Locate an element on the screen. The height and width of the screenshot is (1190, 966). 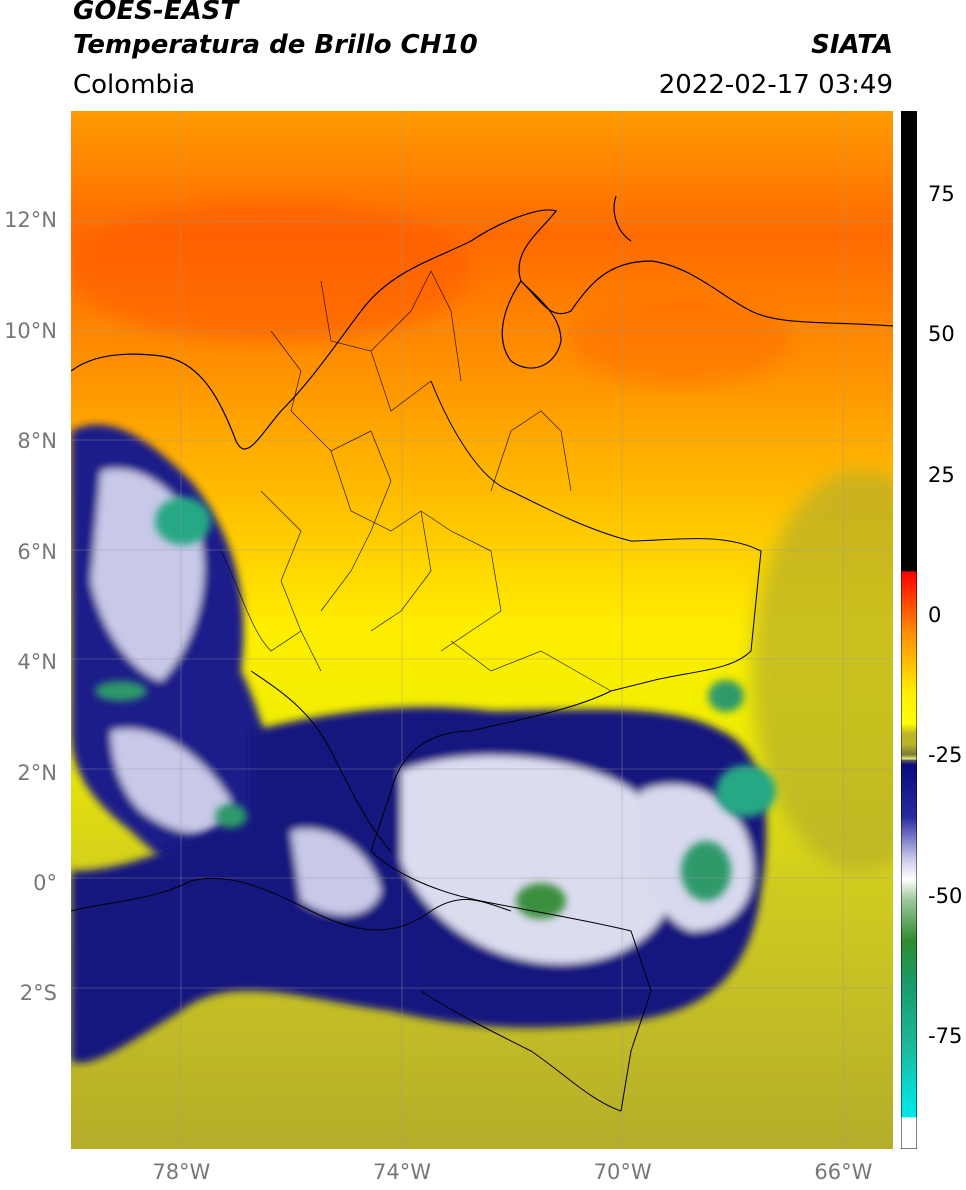
lon-tick-label: 78°W is located at coordinates (181, 1172).